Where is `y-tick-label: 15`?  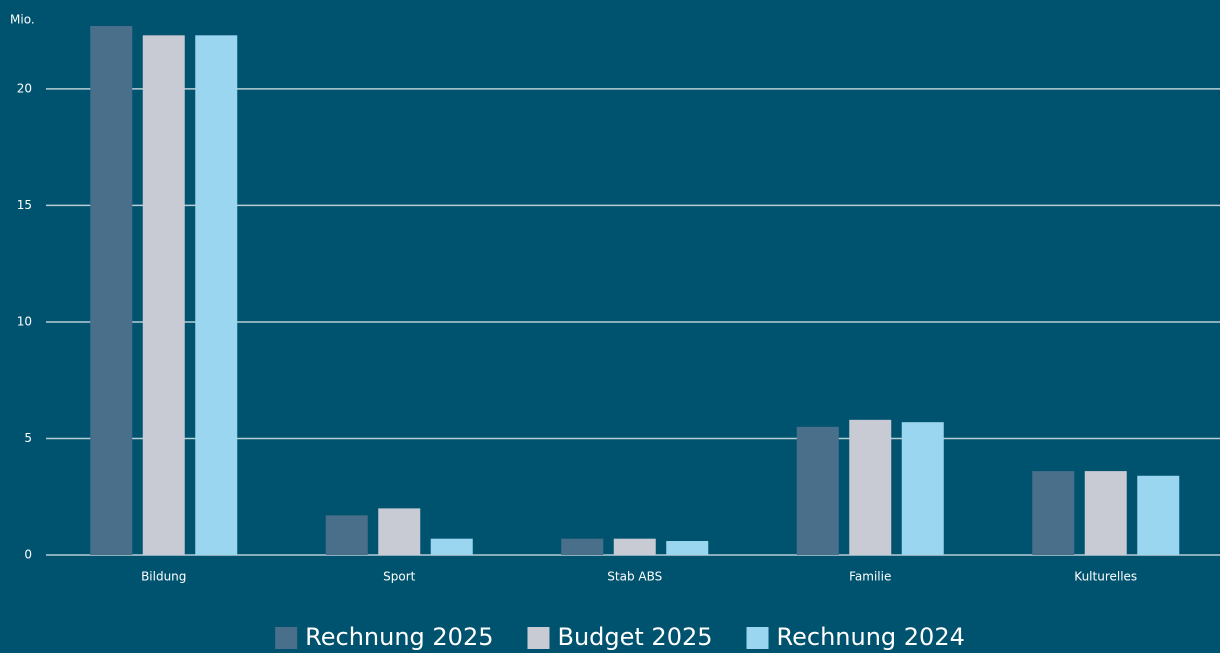
y-tick-label: 15 is located at coordinates (24, 205).